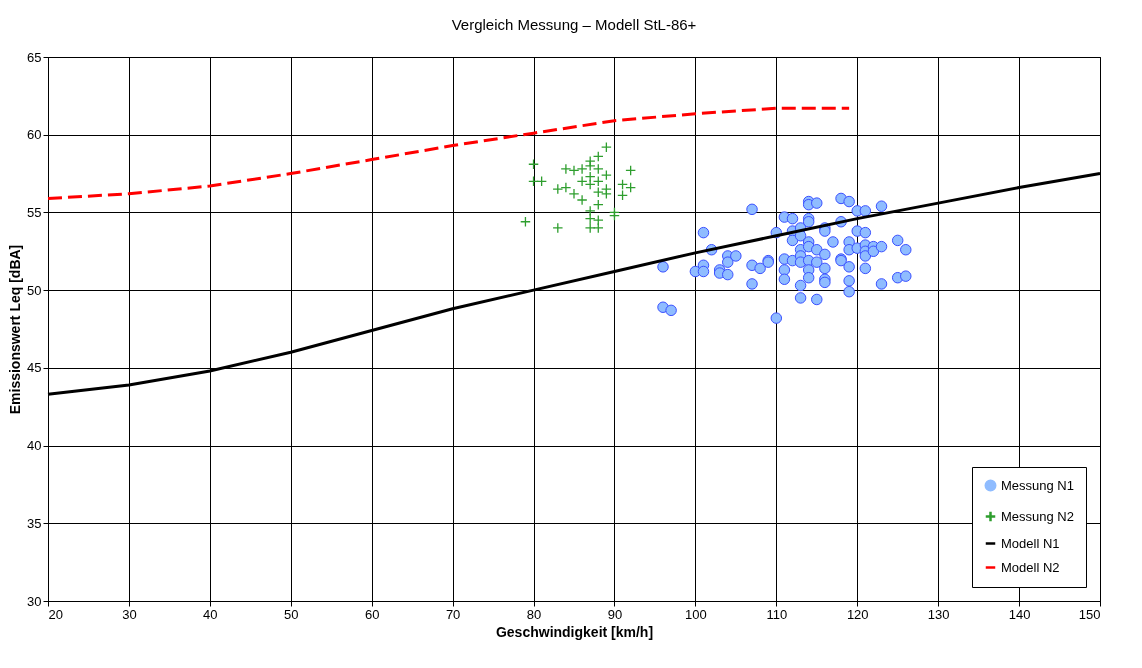 Image resolution: width=1142 pixels, height=668 pixels. Describe the element at coordinates (448, 153) in the screenshot. I see `line-series` at that location.